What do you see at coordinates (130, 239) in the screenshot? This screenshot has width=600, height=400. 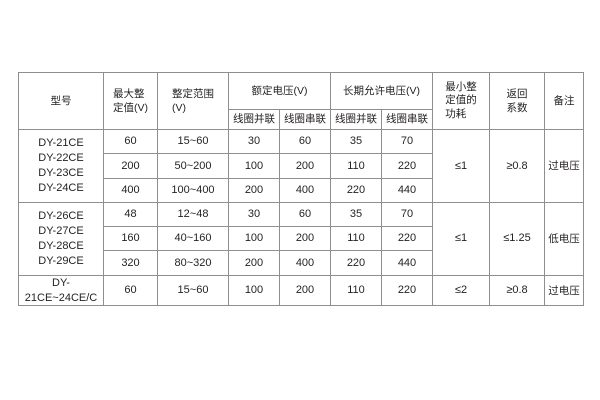 I see `cell-max-setting: 160` at bounding box center [130, 239].